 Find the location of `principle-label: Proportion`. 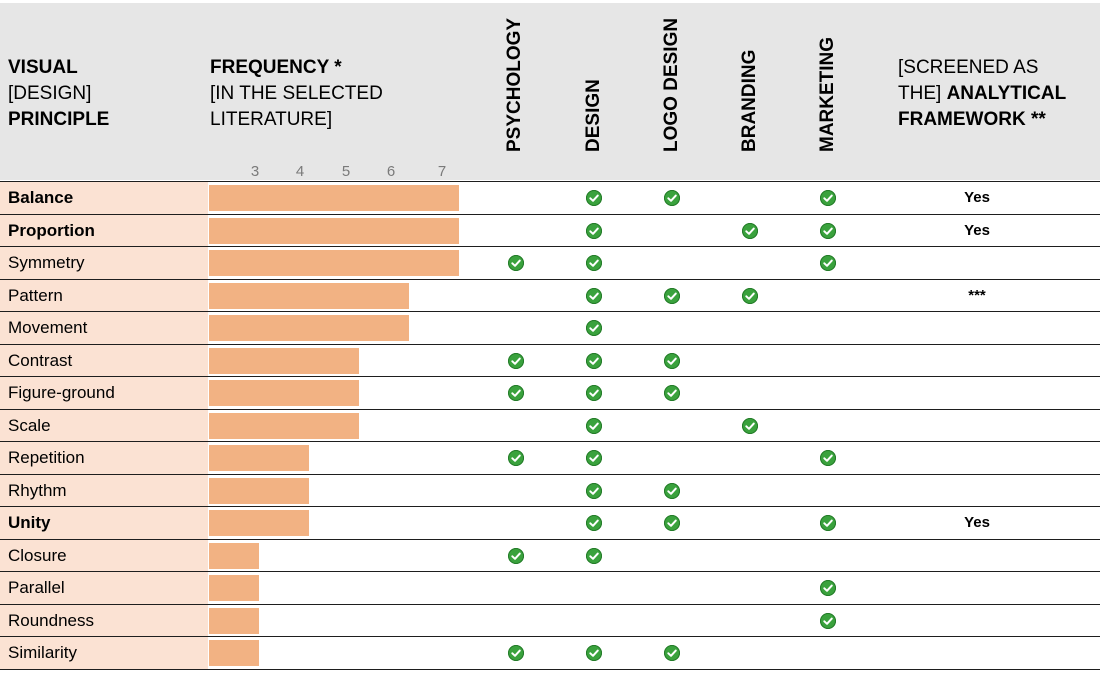

principle-label: Proportion is located at coordinates (51, 230).